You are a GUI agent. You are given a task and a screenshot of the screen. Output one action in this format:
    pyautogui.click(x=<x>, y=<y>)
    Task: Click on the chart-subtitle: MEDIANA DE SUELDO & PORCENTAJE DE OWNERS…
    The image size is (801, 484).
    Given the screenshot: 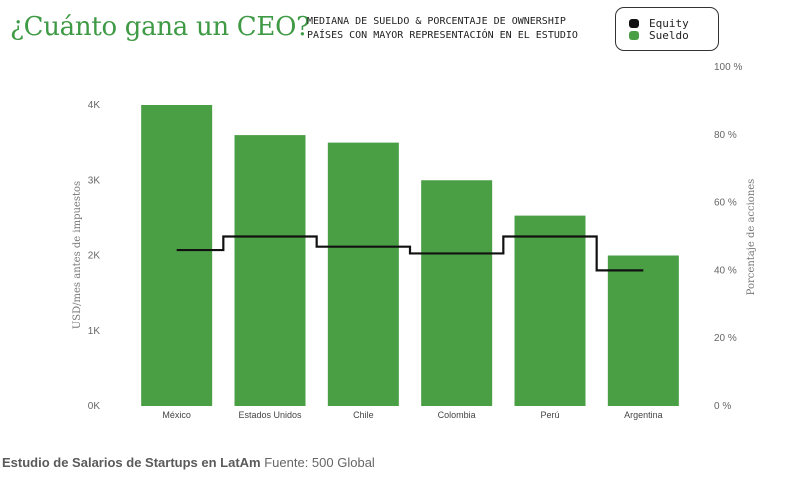 What is the action you would take?
    pyautogui.click(x=442, y=29)
    